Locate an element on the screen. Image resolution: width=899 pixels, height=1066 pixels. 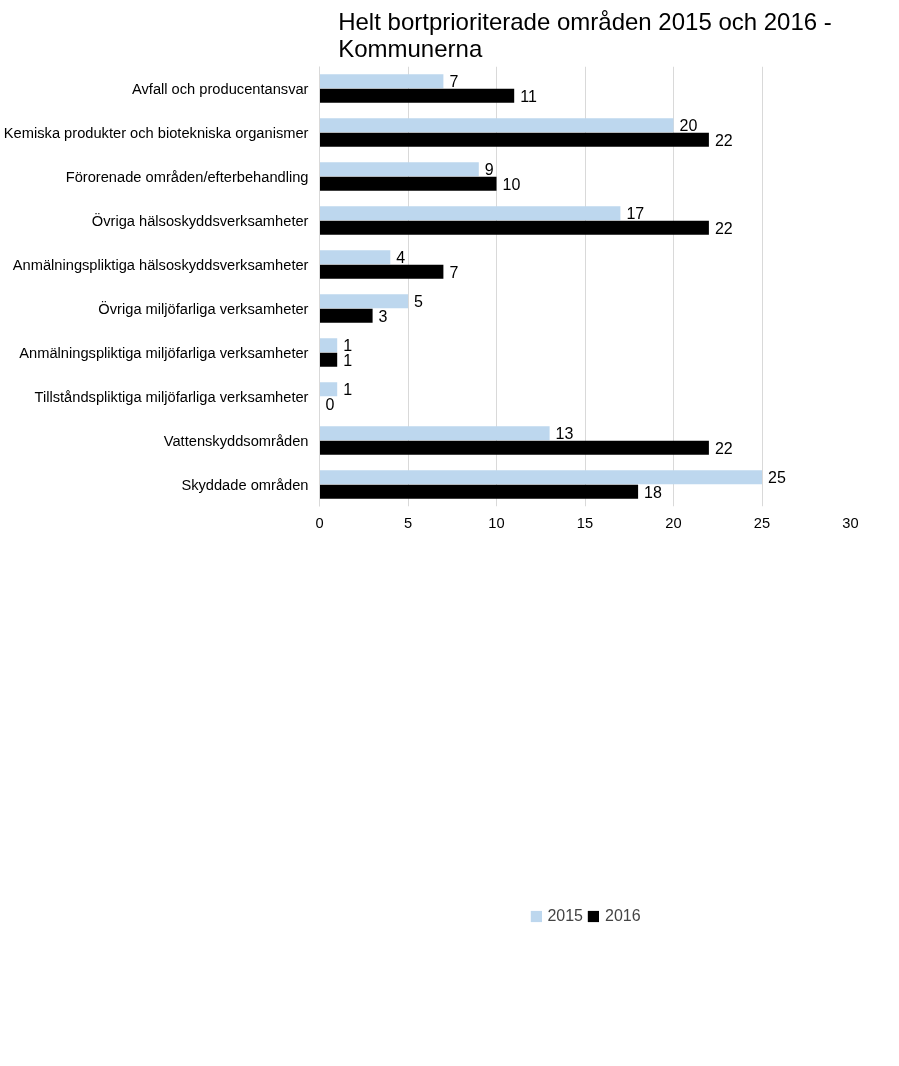
data-label: 3 is located at coordinates (383, 316).